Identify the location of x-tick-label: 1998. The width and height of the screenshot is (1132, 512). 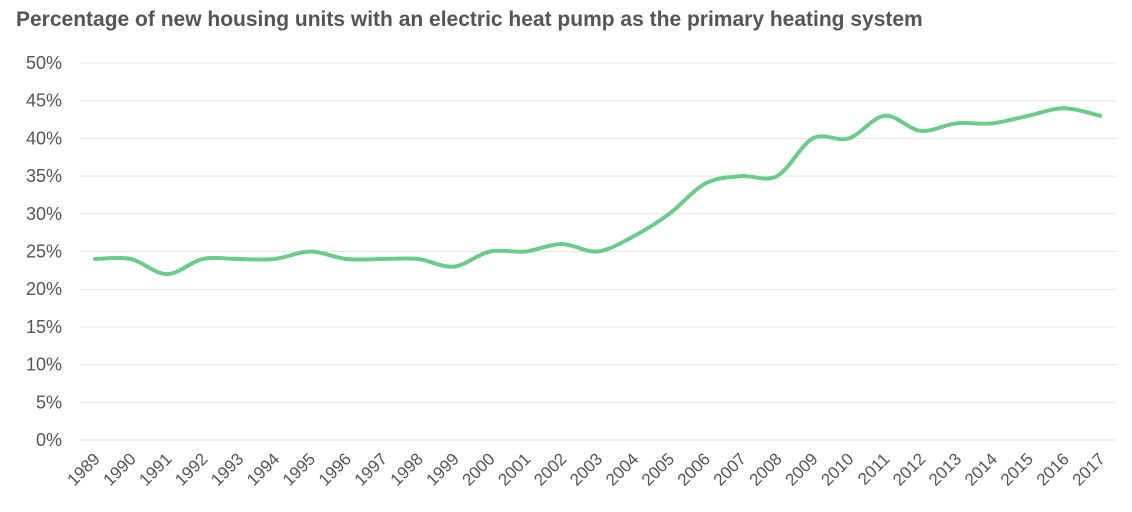
(407, 469).